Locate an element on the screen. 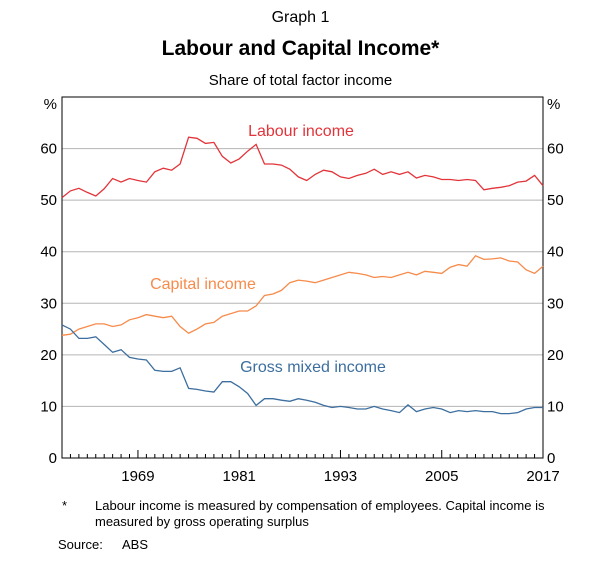 The height and width of the screenshot is (571, 601). y-tick-label-left-60: 60 is located at coordinates (48, 149).